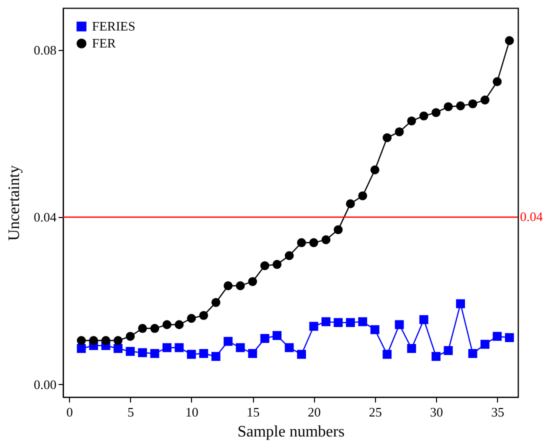 This screenshot has height=446, width=543. I want to click on y-tick-label: 0.04, so click(45, 217).